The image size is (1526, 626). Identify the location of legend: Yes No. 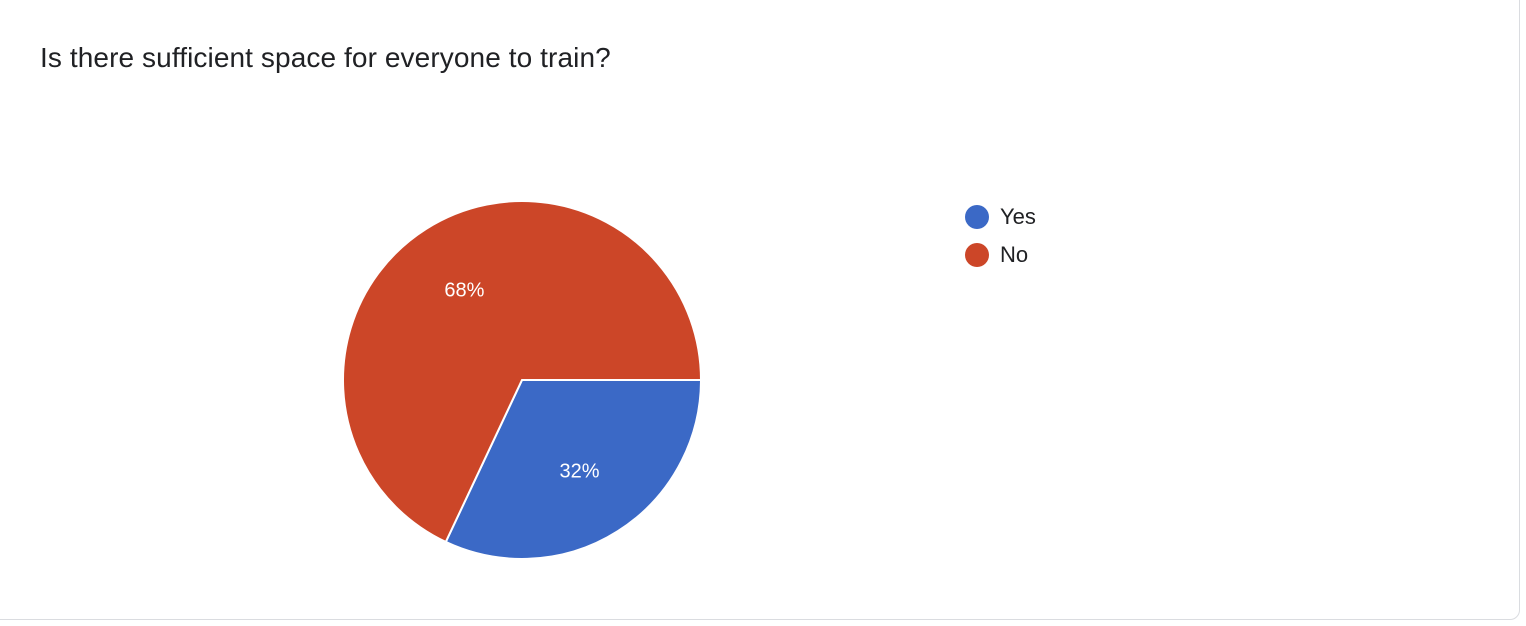
(1000, 236).